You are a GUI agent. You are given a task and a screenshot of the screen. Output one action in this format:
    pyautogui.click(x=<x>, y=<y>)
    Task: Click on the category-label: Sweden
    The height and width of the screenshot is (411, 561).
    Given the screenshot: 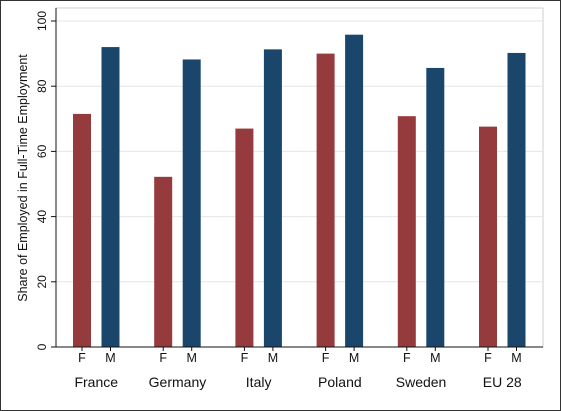 What is the action you would take?
    pyautogui.click(x=421, y=382)
    